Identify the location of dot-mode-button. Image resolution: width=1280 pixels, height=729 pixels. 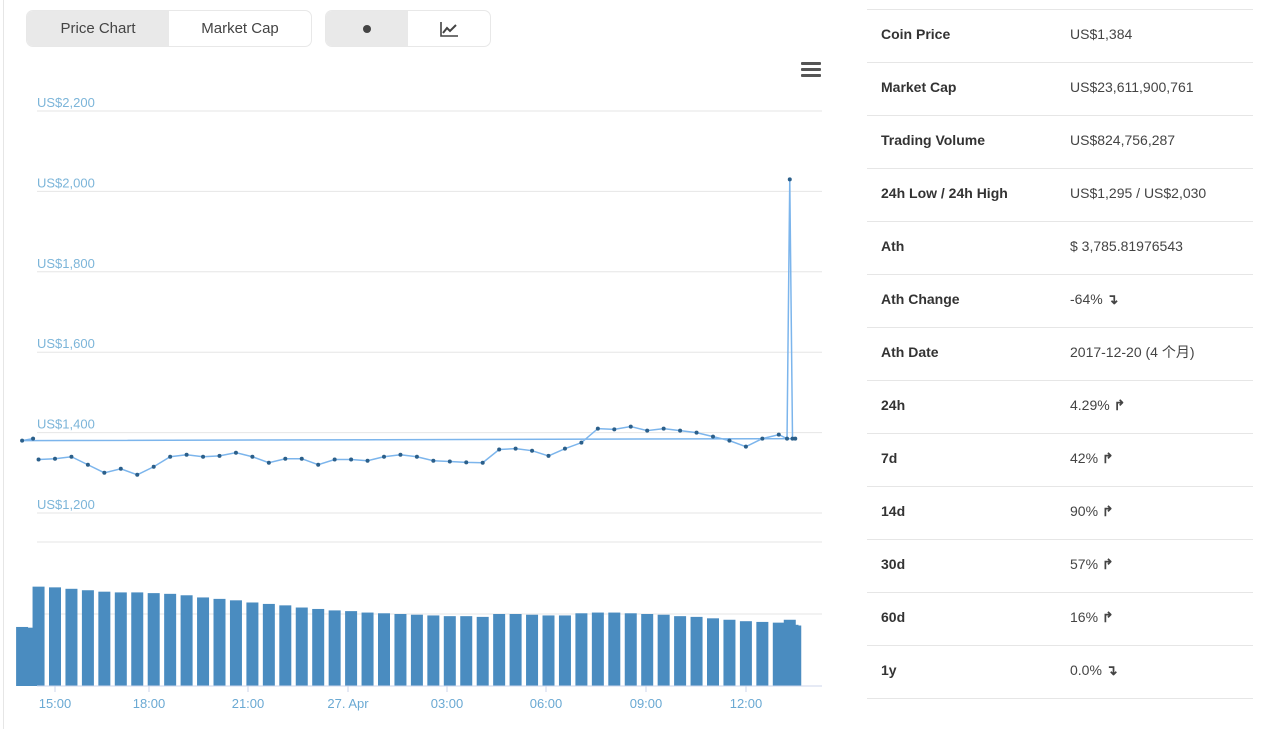
(367, 28).